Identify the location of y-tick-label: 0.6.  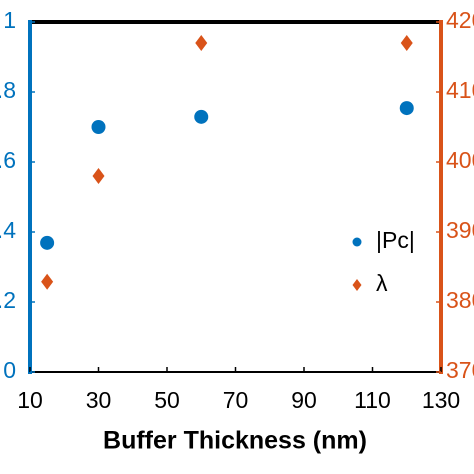
(8, 160).